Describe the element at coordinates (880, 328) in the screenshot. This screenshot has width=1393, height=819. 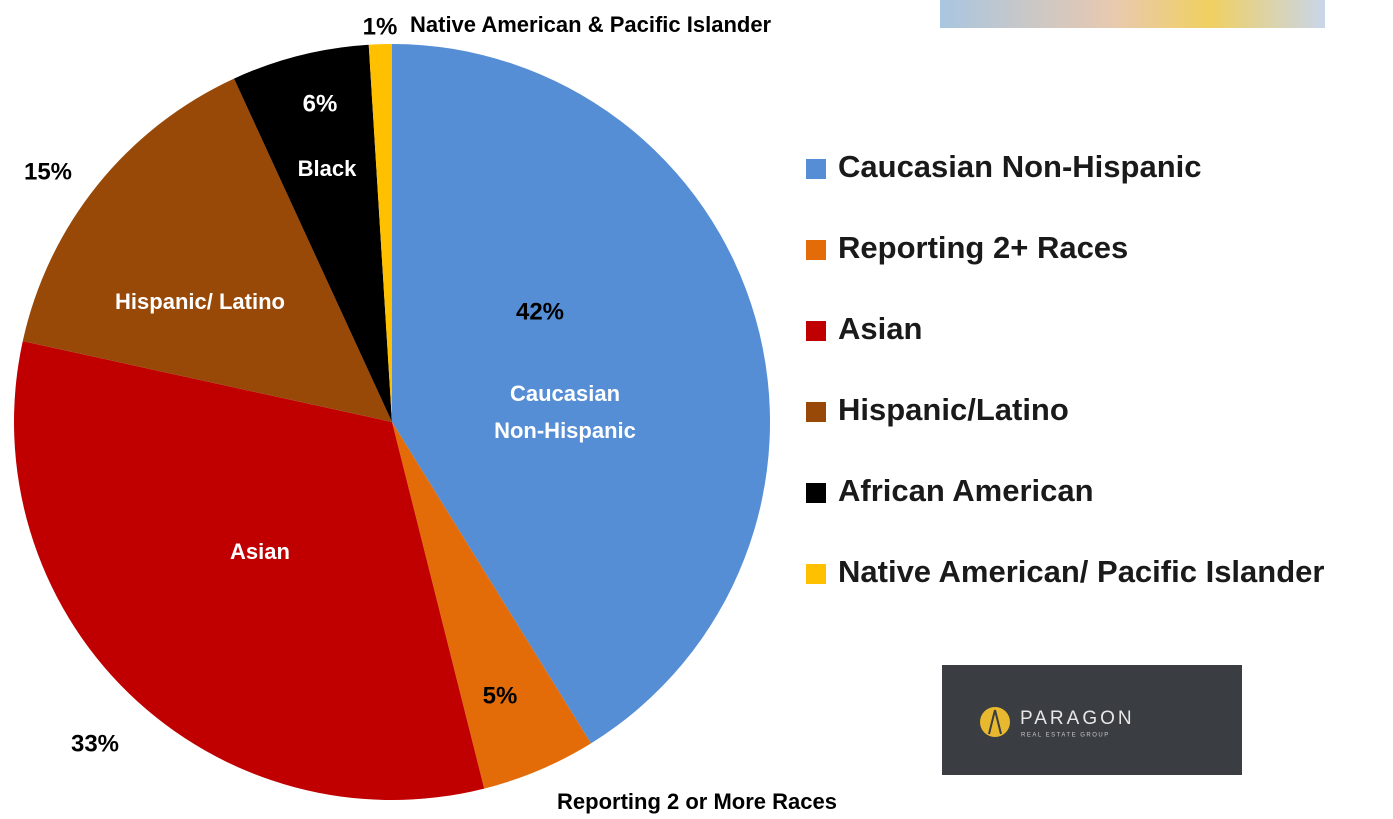
I see `legend-label: Asian` at that location.